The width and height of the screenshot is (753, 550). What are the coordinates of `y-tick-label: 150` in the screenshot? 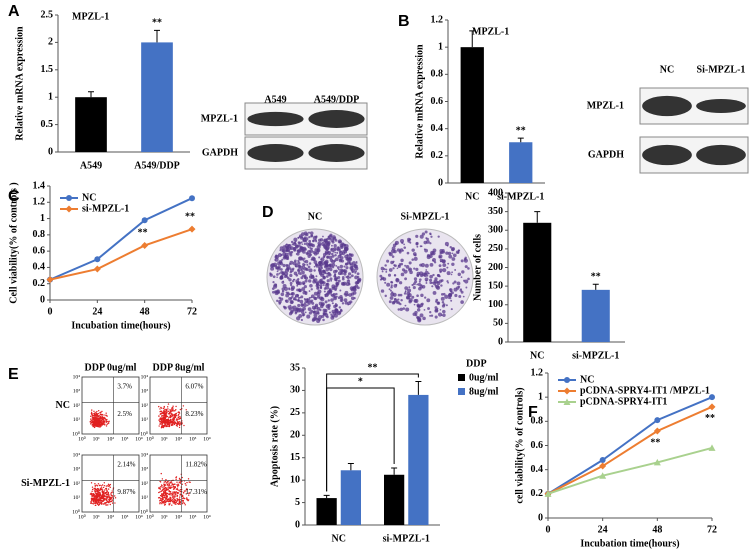 It's located at (495, 285).